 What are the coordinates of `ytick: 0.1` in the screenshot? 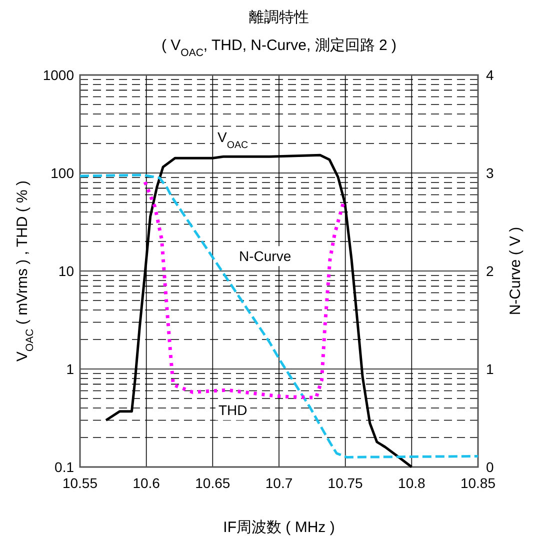 It's located at (64, 467).